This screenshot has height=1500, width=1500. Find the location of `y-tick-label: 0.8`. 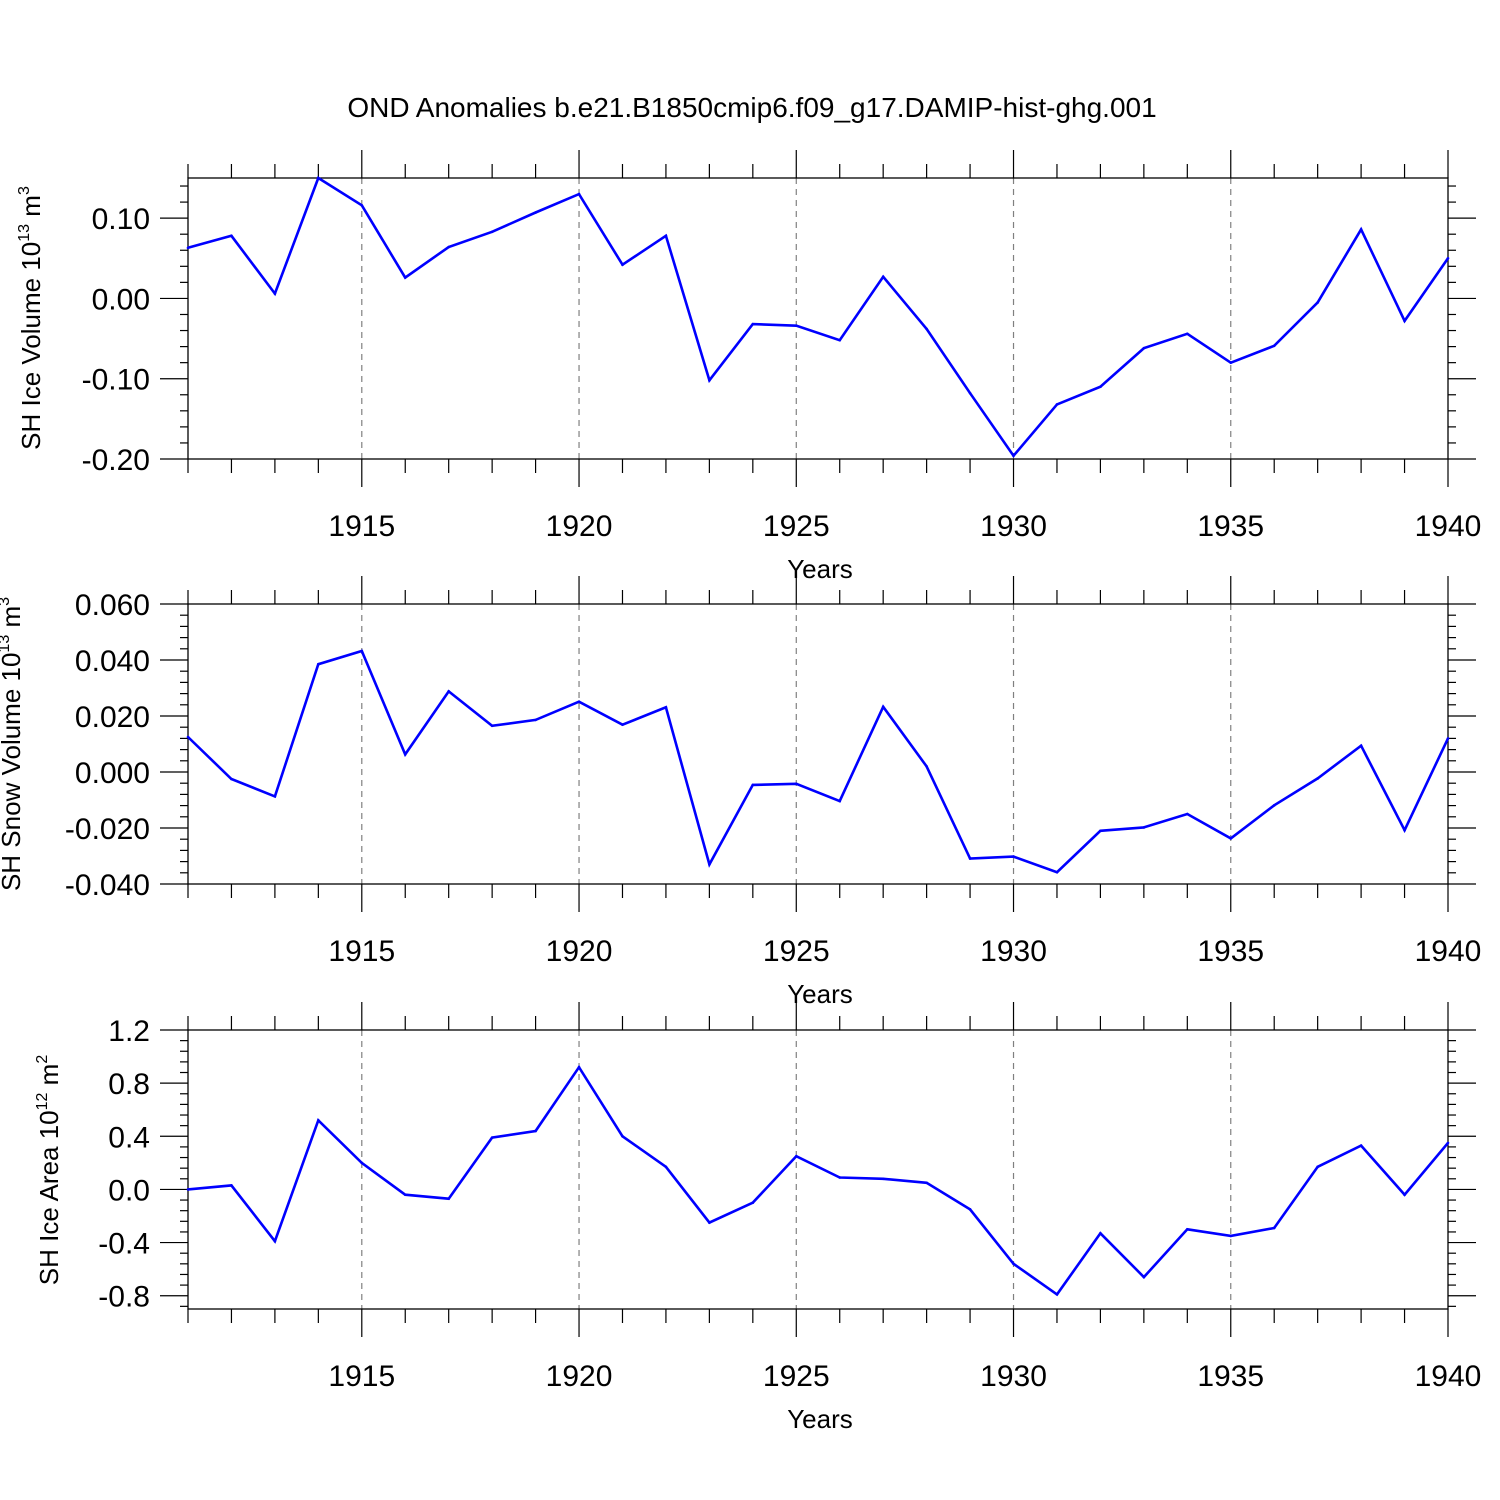

y-tick-label: 0.8 is located at coordinates (129, 1084).